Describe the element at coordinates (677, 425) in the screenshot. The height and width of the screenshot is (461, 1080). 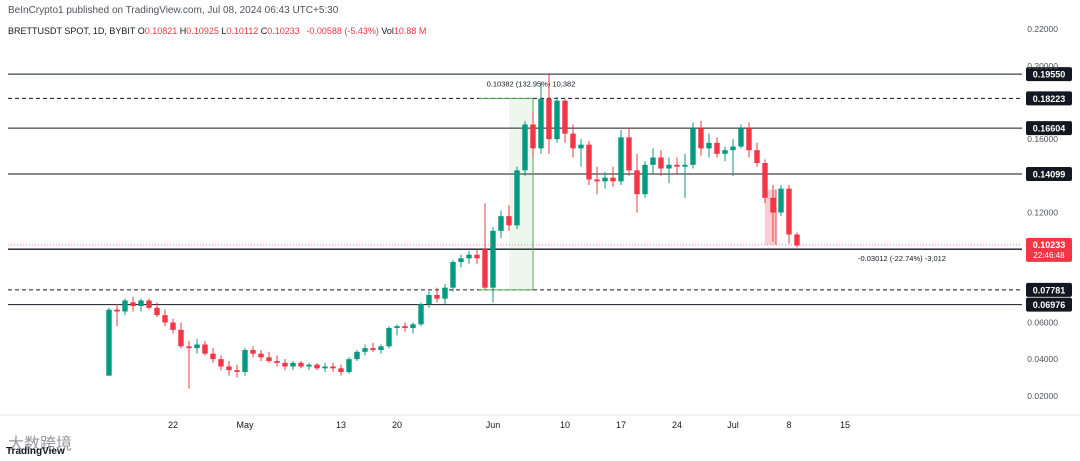
I see `x-tick-label: 24` at that location.